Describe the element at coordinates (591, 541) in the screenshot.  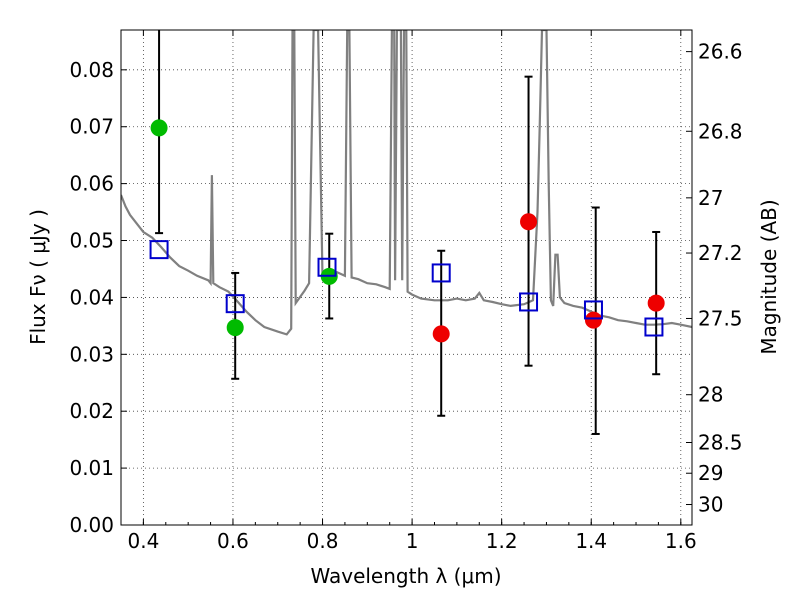
I see `x-tick-label: 1.4` at that location.